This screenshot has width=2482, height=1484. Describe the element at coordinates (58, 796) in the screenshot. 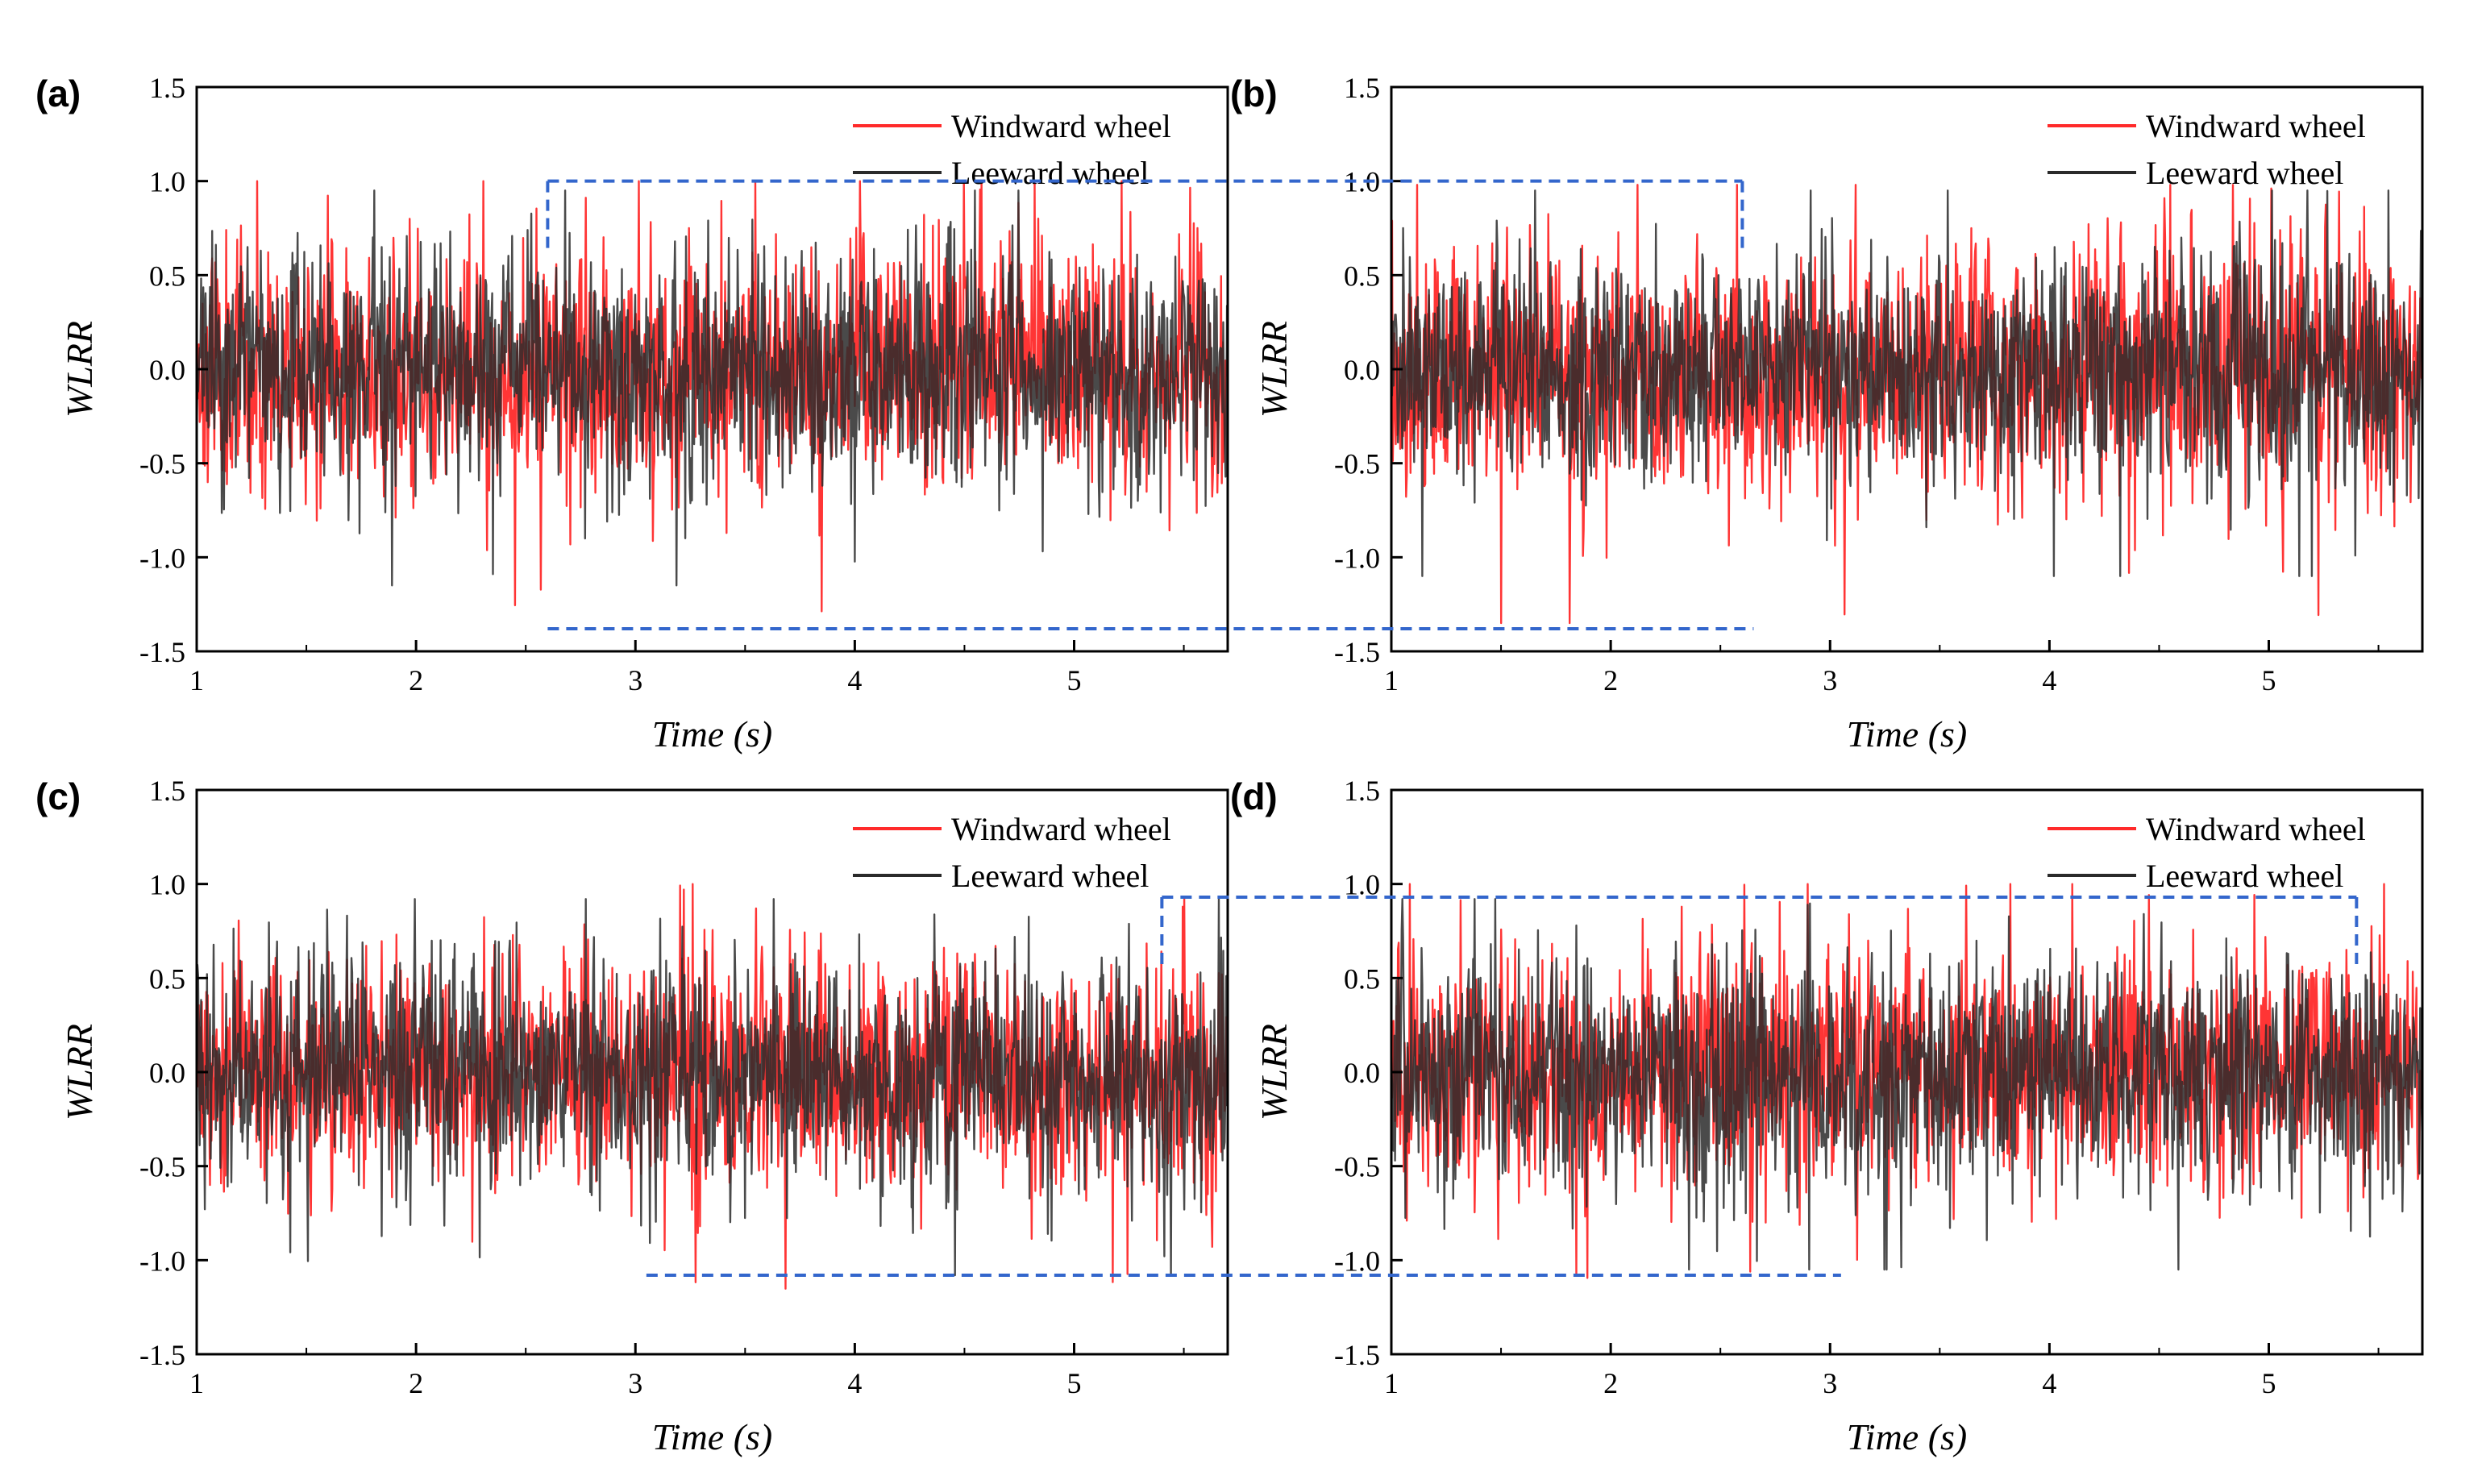

I see `panel-label: (c)` at that location.